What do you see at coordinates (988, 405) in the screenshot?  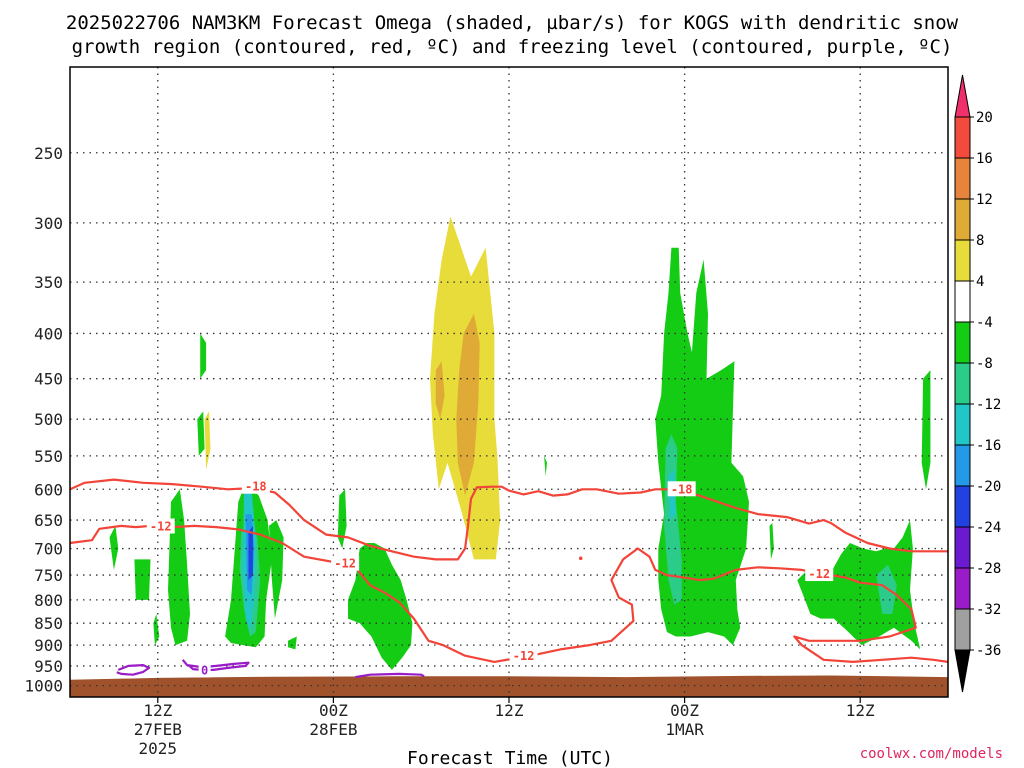 I see `colorbar-label: -12` at bounding box center [988, 405].